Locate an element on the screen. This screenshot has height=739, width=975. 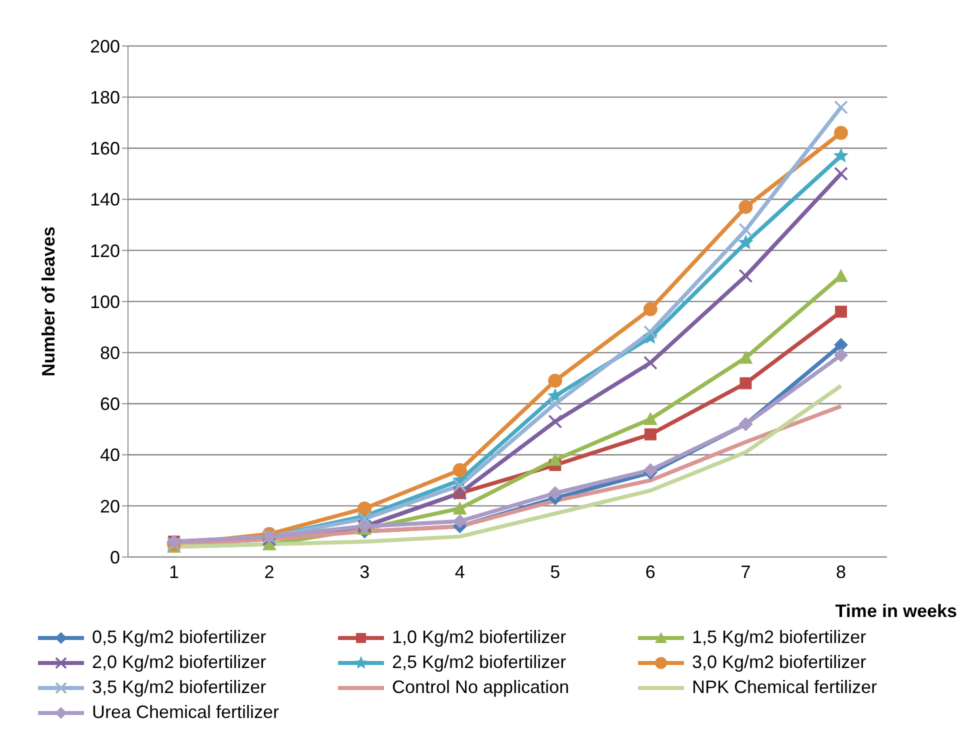
y-tick-label: 0 is located at coordinates (115, 557).